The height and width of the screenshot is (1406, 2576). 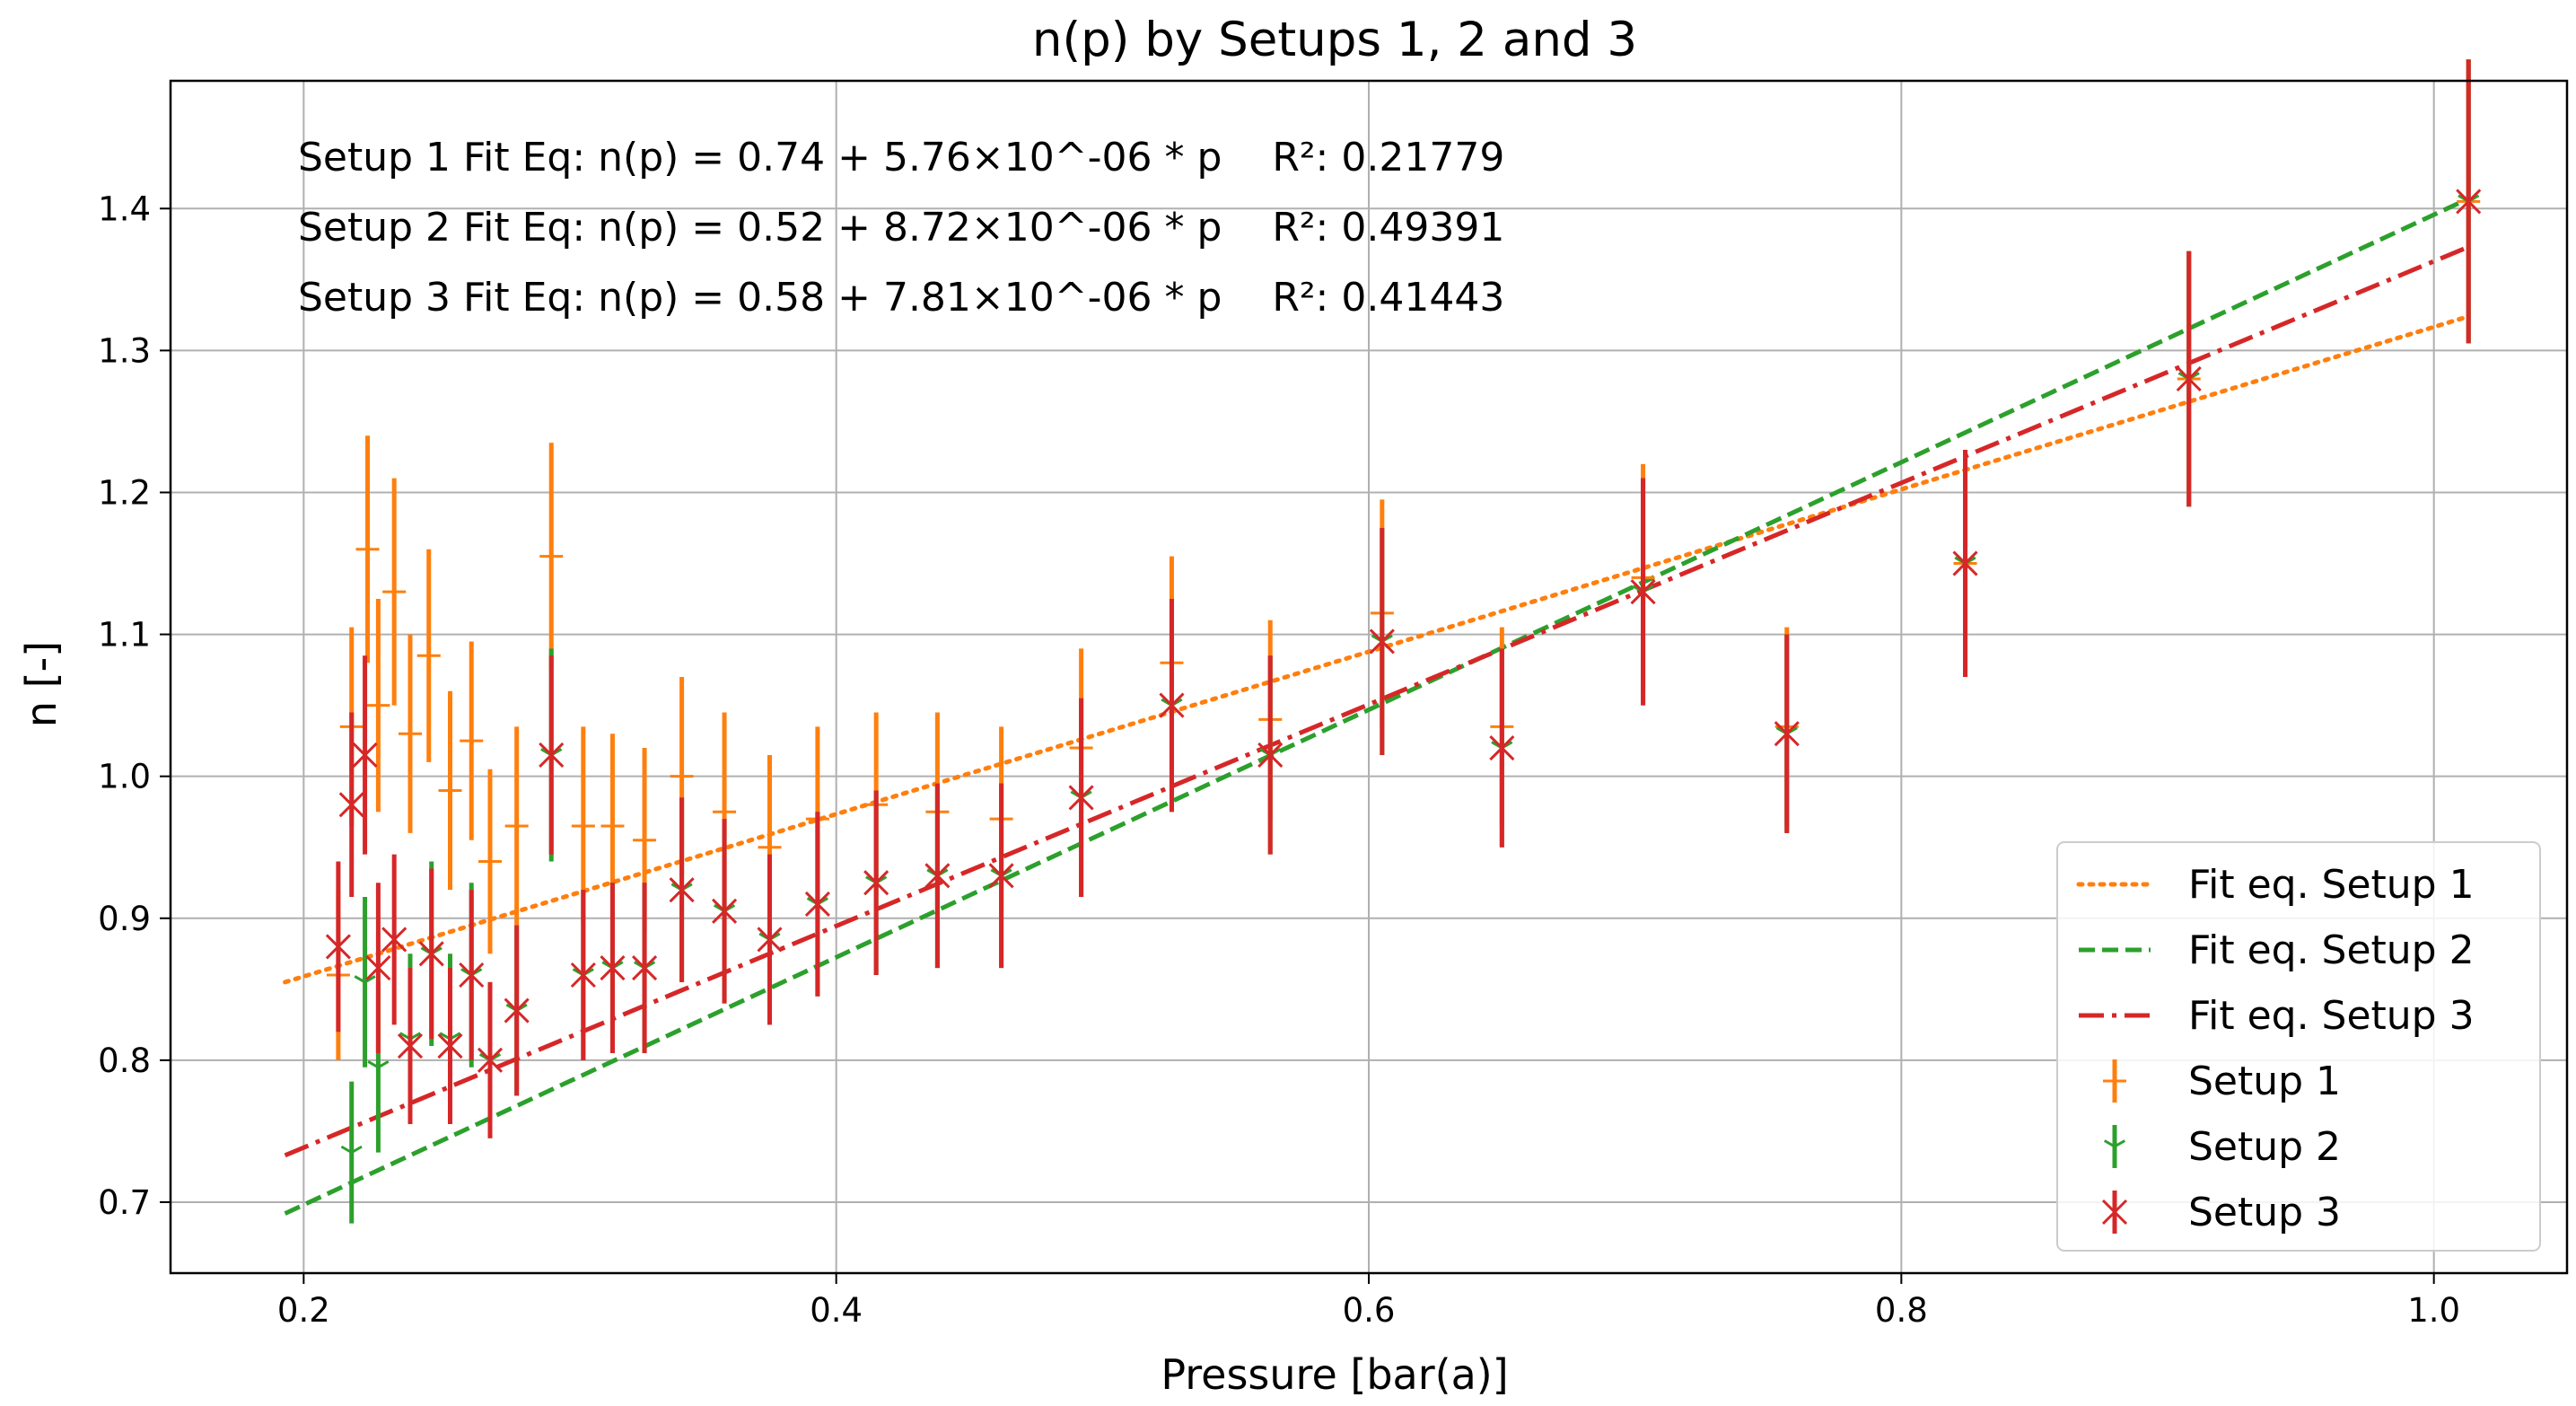 I want to click on y-tick-label: 0.9, so click(x=124, y=919).